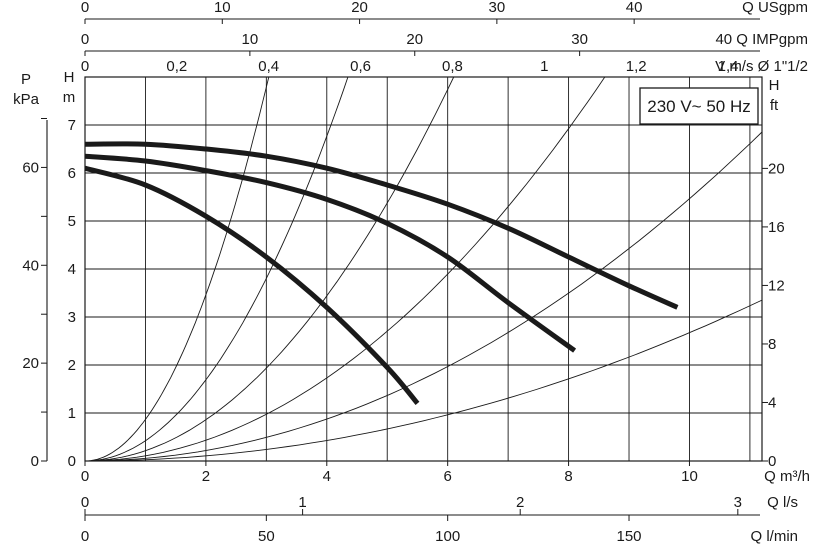 Image resolution: width=818 pixels, height=549 pixels. What do you see at coordinates (761, 39) in the screenshot?
I see `top-axis-label-impgpm: 40 Q IMPgpm` at bounding box center [761, 39].